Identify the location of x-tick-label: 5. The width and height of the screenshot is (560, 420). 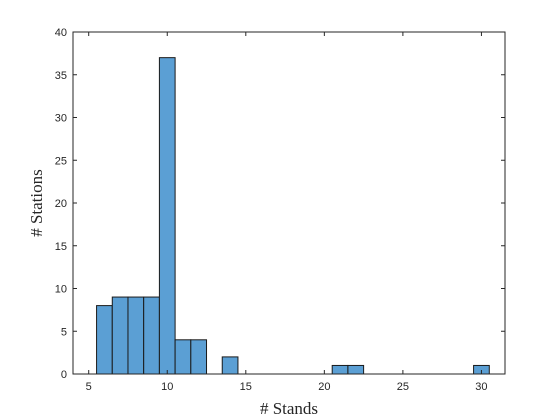
(89, 387).